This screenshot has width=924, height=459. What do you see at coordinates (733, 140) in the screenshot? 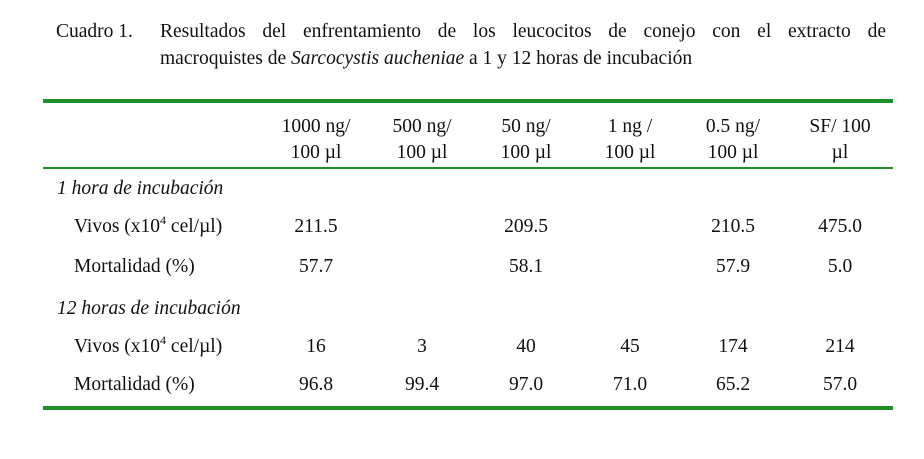
I see `column-header: 0.5 ng/100 µl` at bounding box center [733, 140].